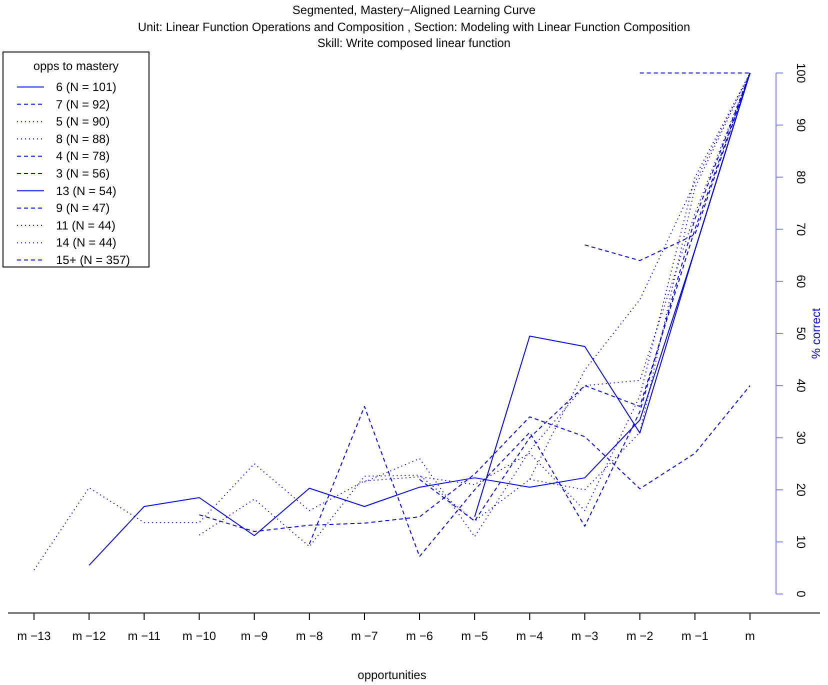  What do you see at coordinates (801, 490) in the screenshot?
I see `y-tick-label: 20` at bounding box center [801, 490].